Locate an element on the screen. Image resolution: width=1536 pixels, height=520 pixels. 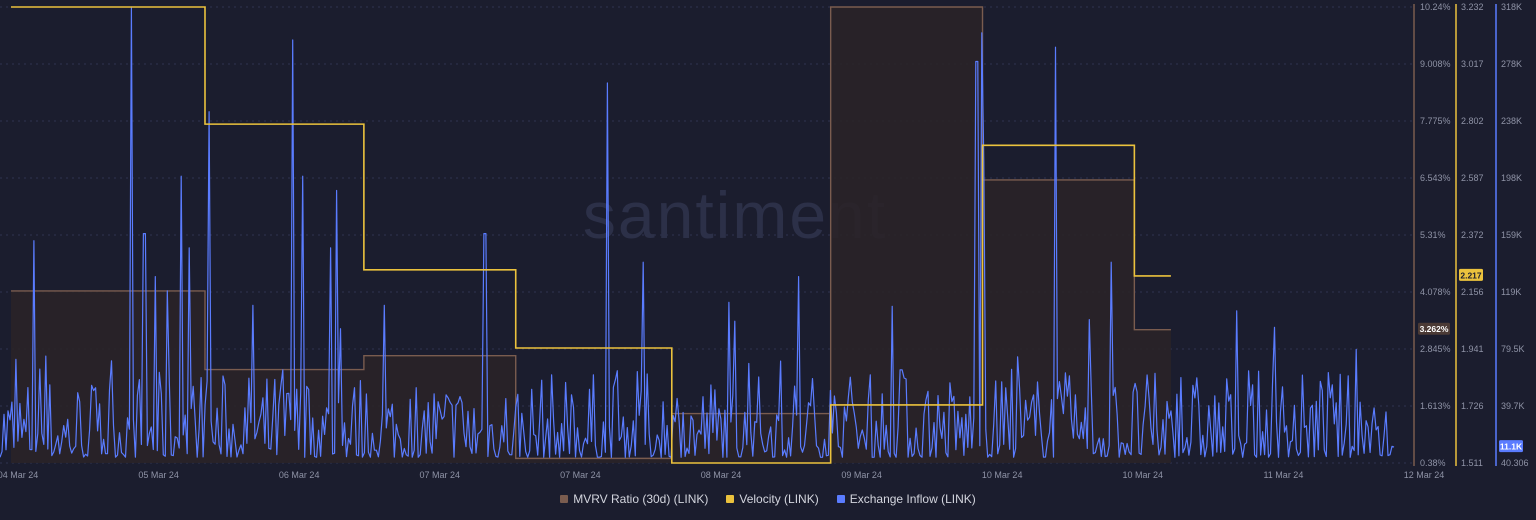
x-tick-label: 04 Mar 24 is located at coordinates (19, 475).